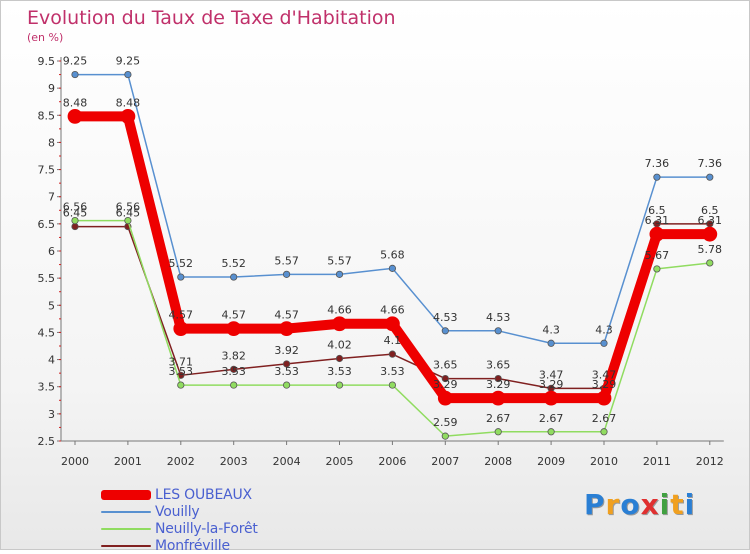 The width and height of the screenshot is (750, 554). I want to click on x-tick-label: 2005, so click(340, 461).